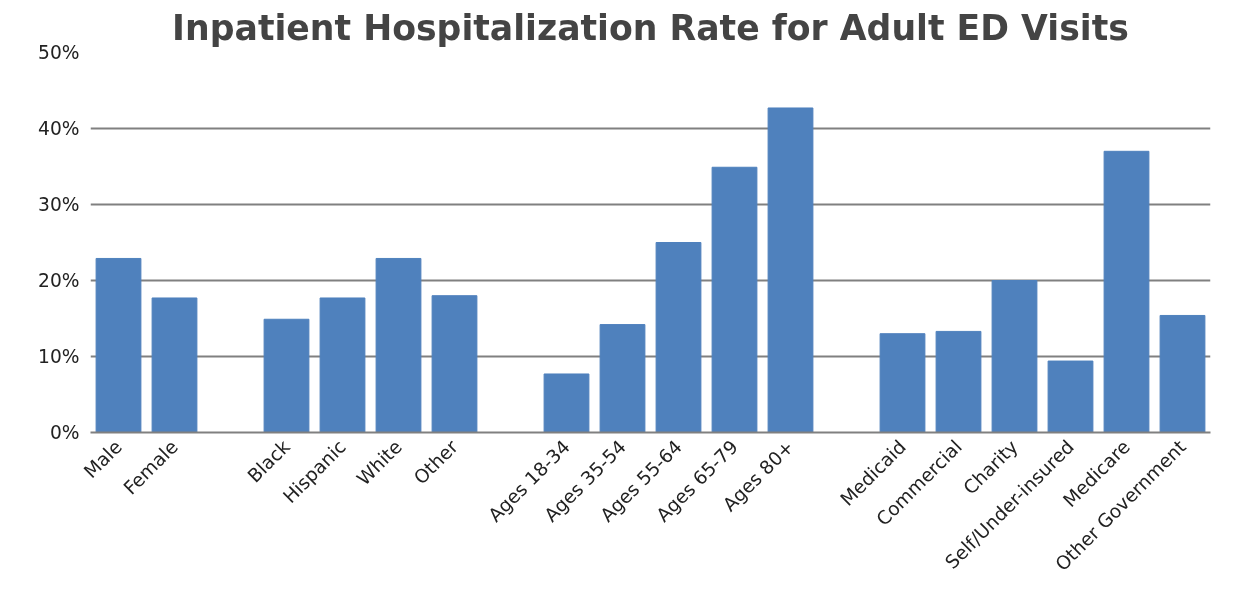 The width and height of the screenshot is (1253, 593). Describe the element at coordinates (64, 432) in the screenshot. I see `y-tick-label: 0%` at that location.